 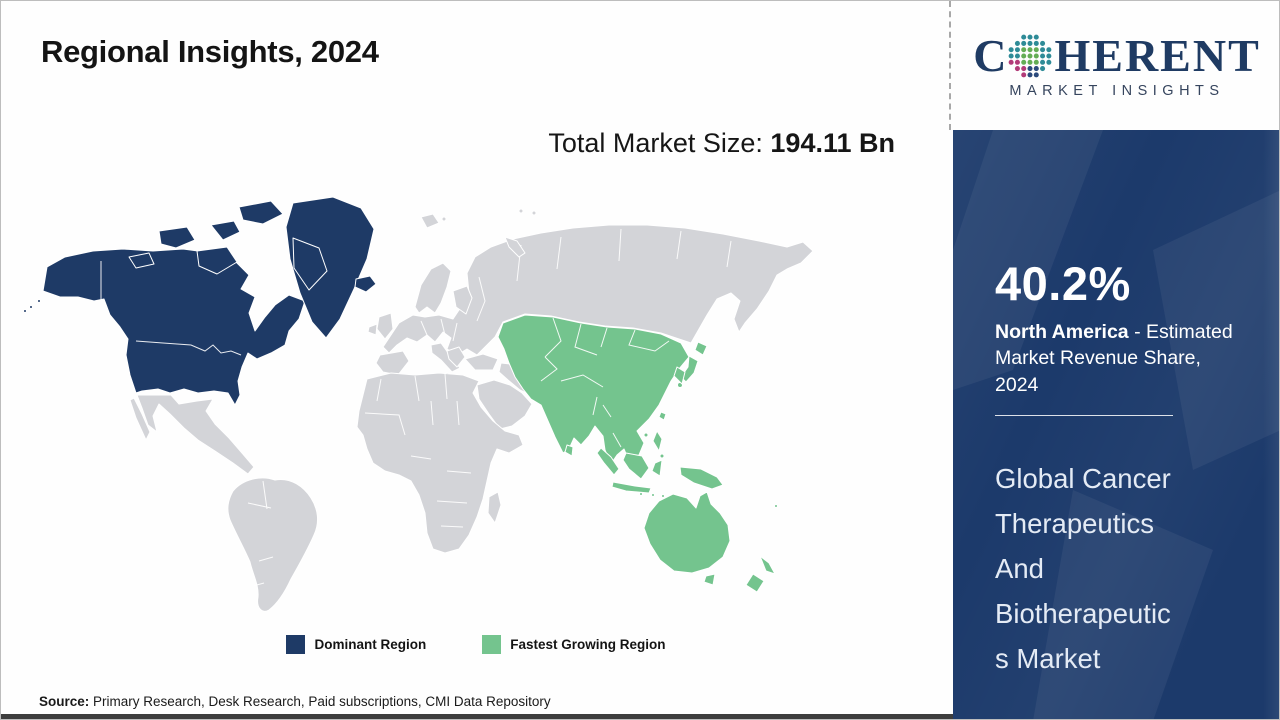 What do you see at coordinates (767, 565) in the screenshot?
I see `map-new-zealand-north` at bounding box center [767, 565].